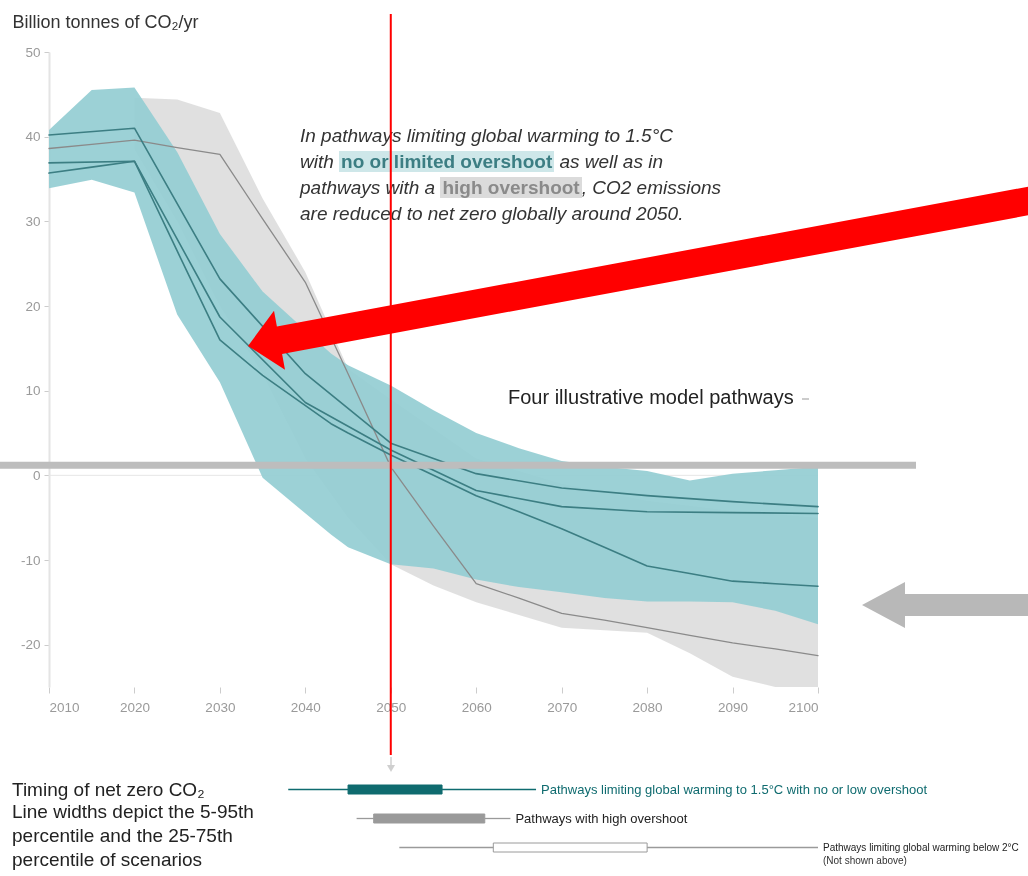  What do you see at coordinates (33, 306) in the screenshot?
I see `y-tick-label: 20` at bounding box center [33, 306].